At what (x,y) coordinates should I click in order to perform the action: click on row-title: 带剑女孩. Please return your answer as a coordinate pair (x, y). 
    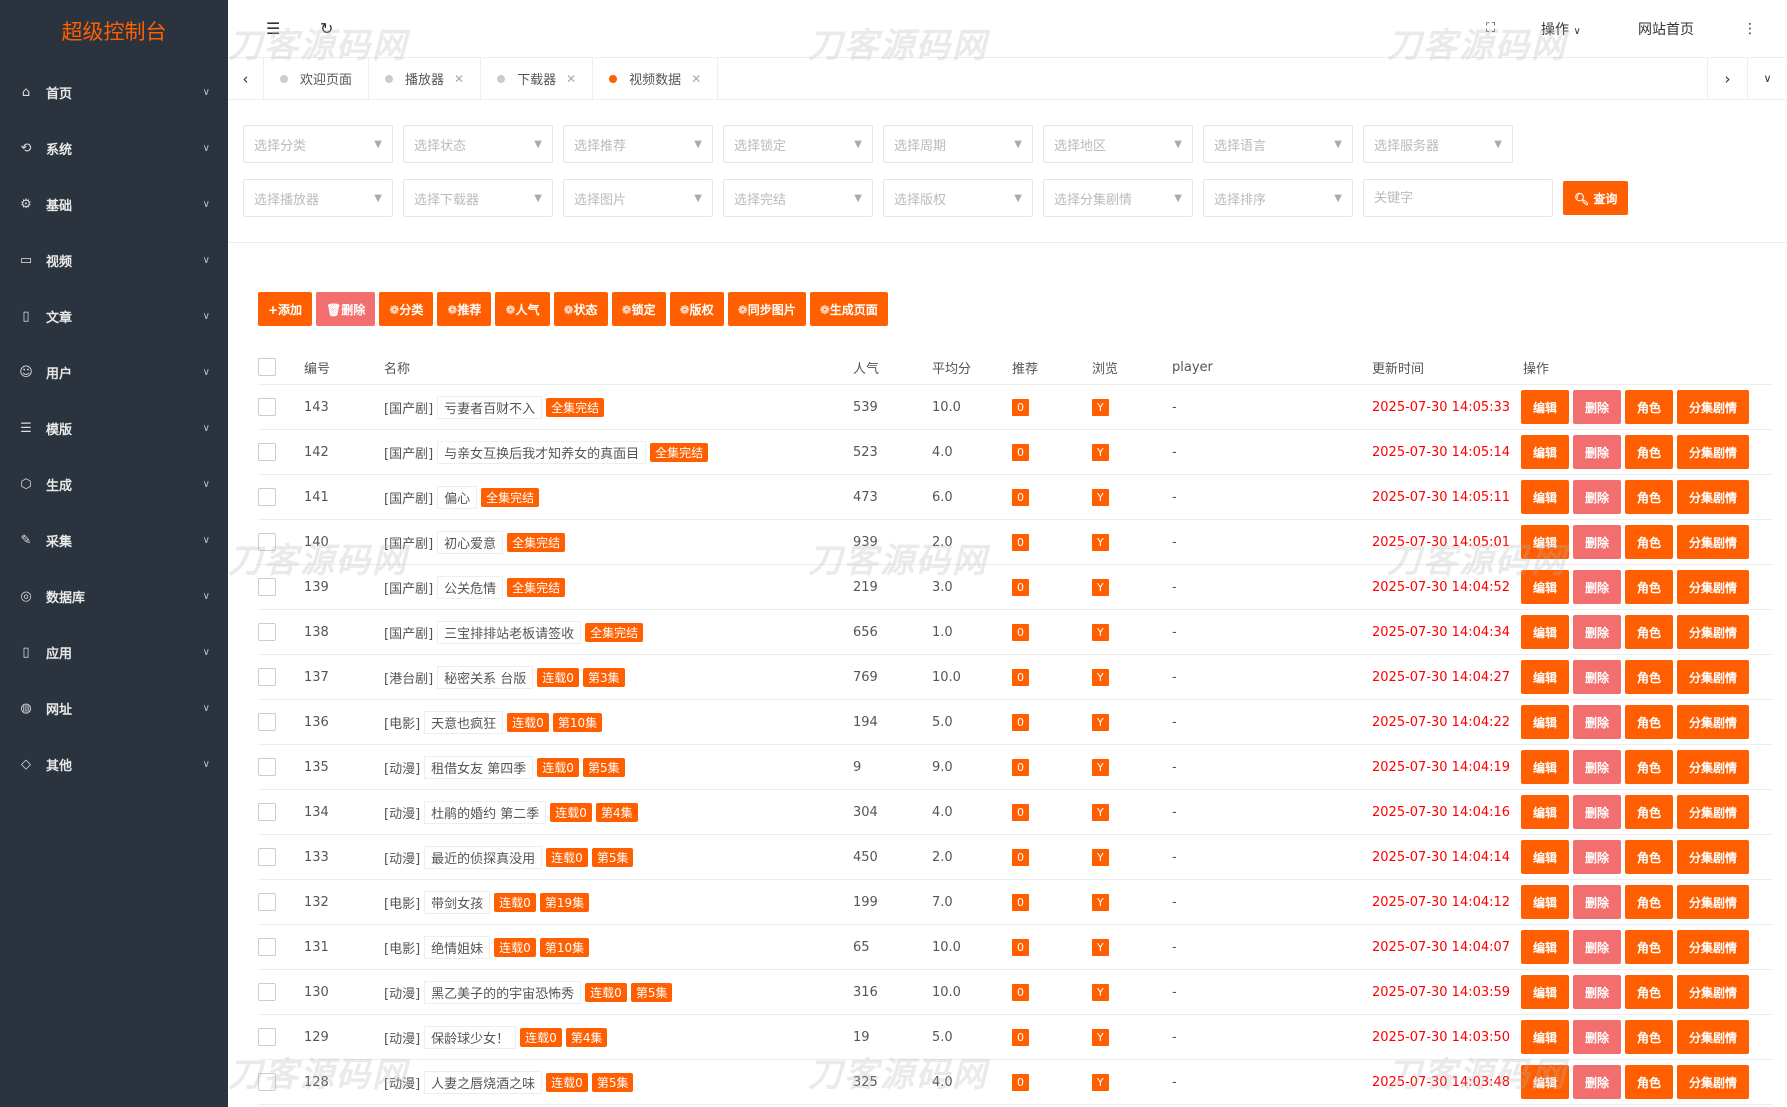
    Looking at the image, I should click on (457, 902).